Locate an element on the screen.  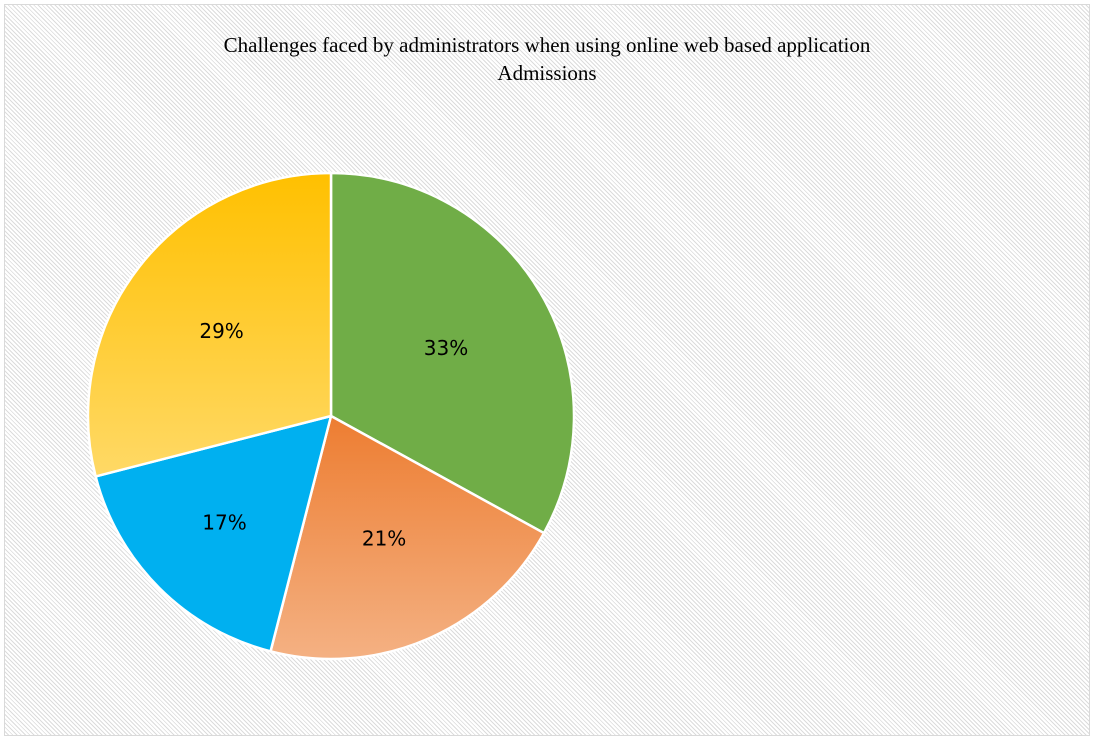
slice-data-label: 33% is located at coordinates (446, 348).